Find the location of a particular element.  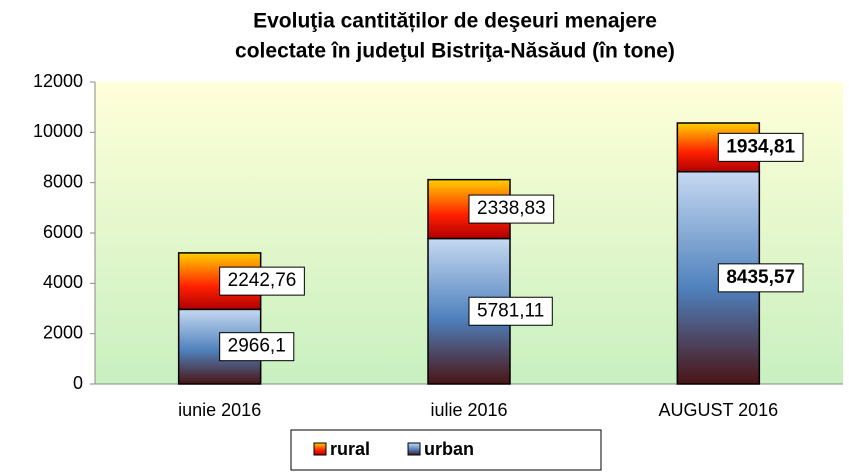

data-label: 2338,83 is located at coordinates (511, 208).